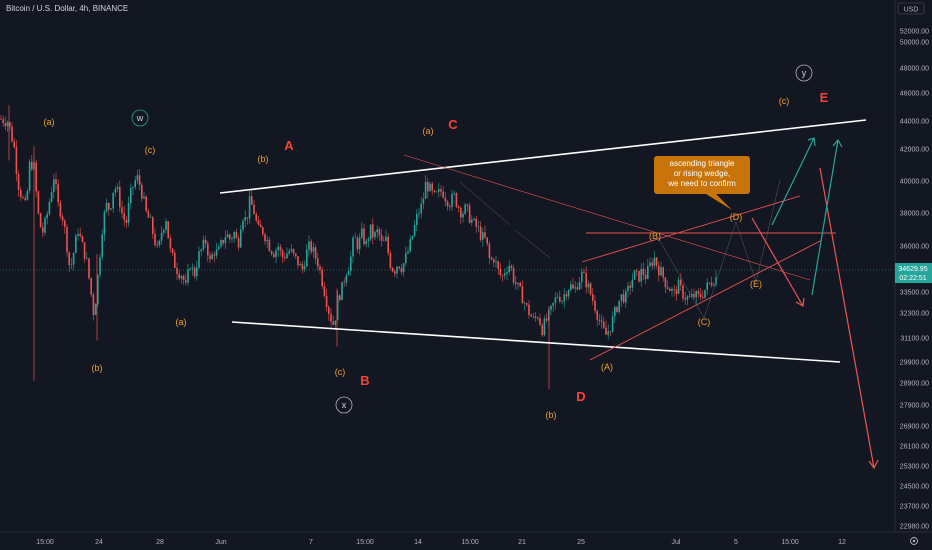 The image size is (932, 550). I want to click on time-tick-label: 15:00, so click(365, 542).